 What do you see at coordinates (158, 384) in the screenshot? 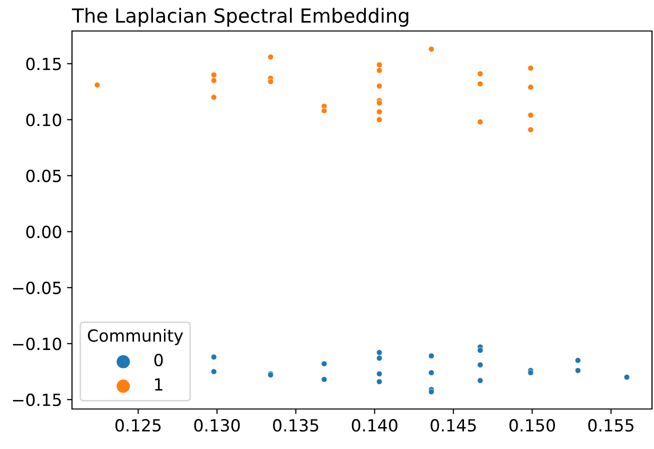
I see `legend-label: 1` at bounding box center [158, 384].